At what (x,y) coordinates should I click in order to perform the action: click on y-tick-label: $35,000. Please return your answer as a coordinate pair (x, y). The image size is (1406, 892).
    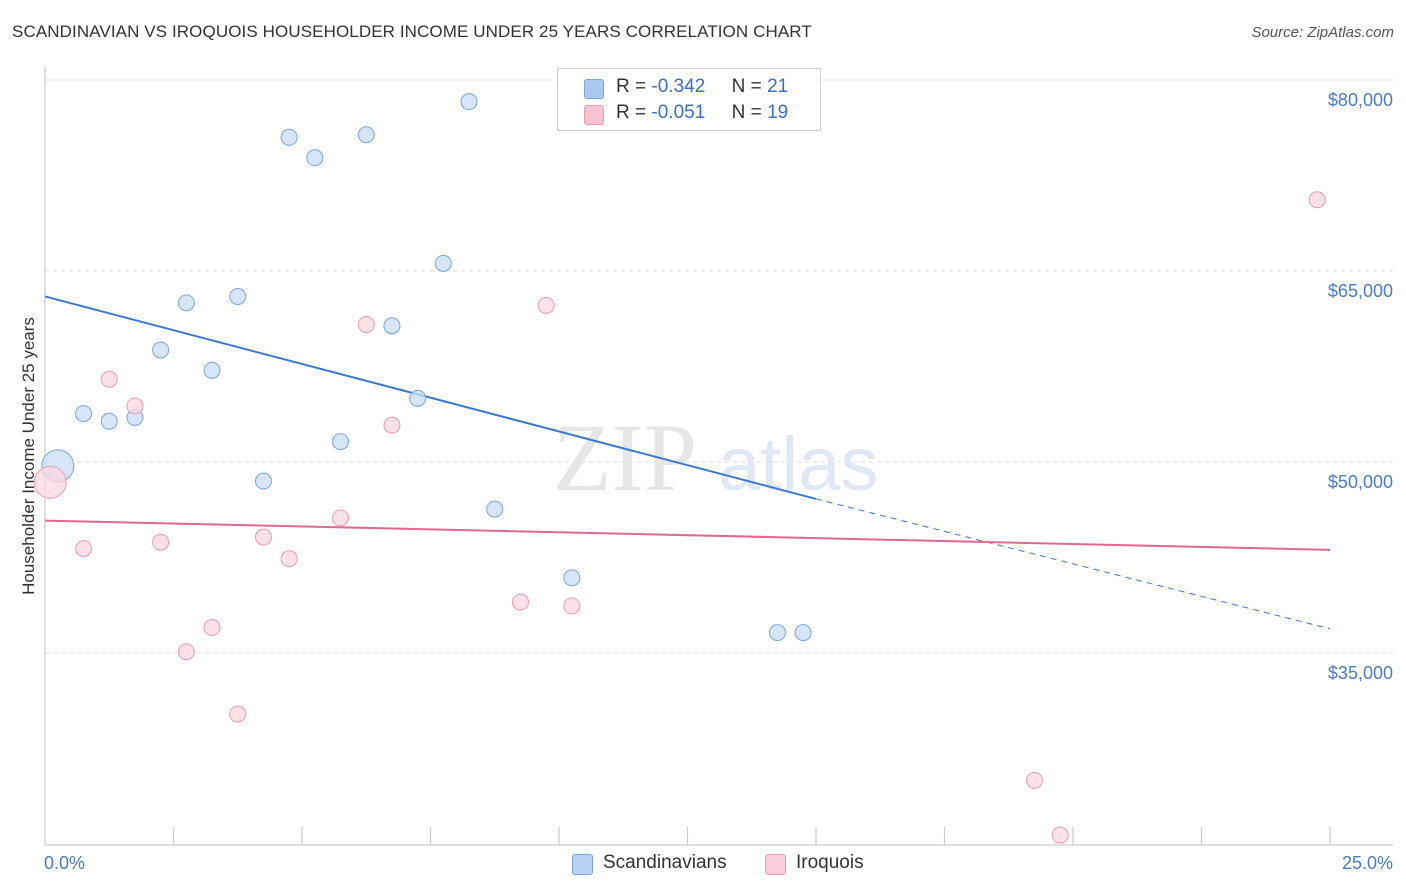
    Looking at the image, I should click on (1360, 673).